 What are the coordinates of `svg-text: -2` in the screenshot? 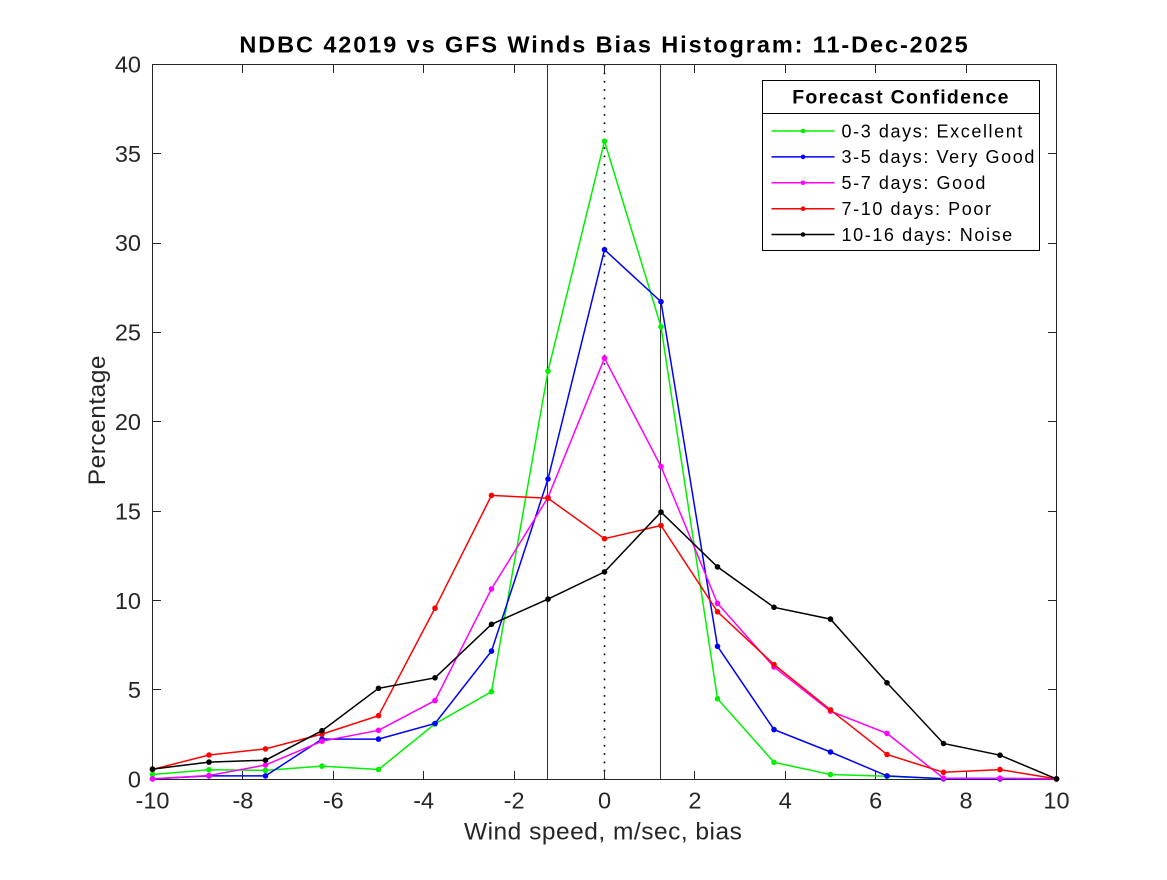 It's located at (514, 801).